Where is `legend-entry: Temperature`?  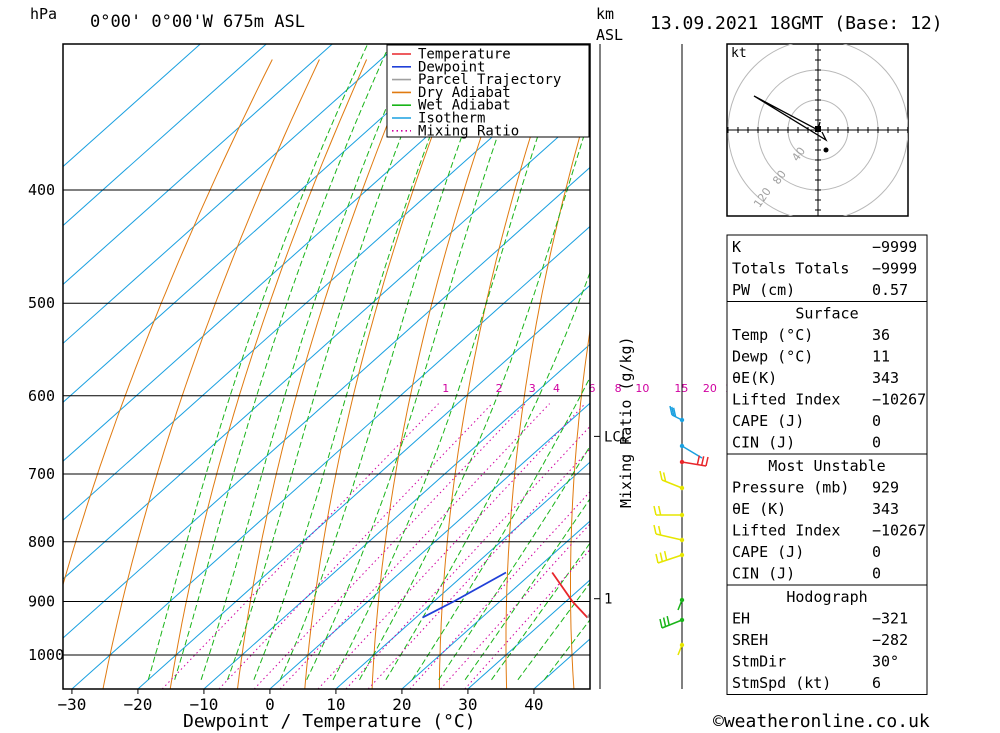 legend-entry: Temperature is located at coordinates (464, 55).